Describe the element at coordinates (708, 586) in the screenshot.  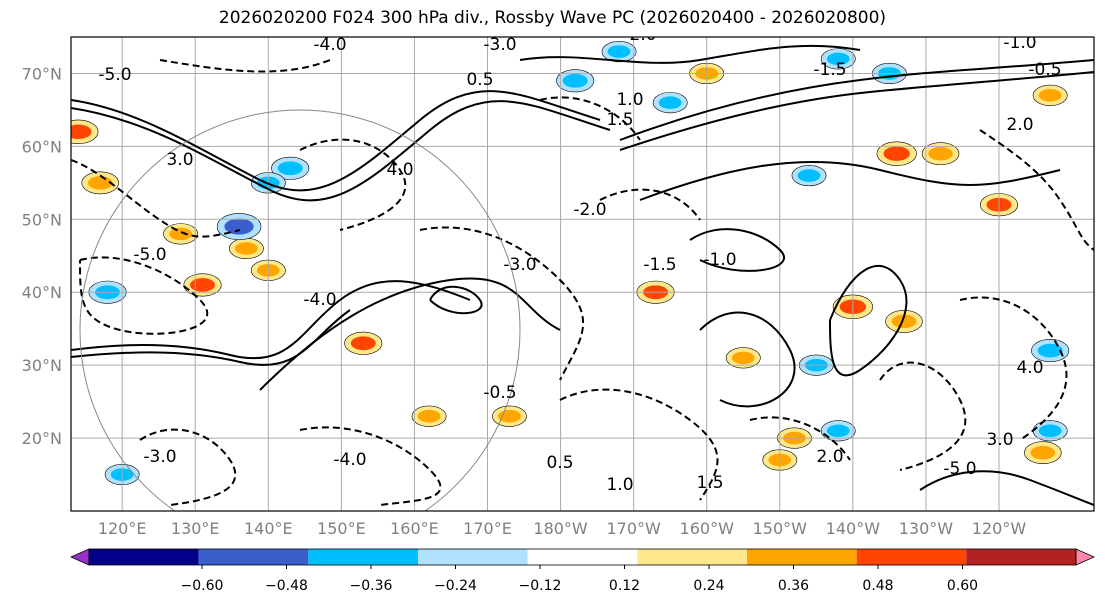
I see `colorbar-tick-label: 0.24` at that location.